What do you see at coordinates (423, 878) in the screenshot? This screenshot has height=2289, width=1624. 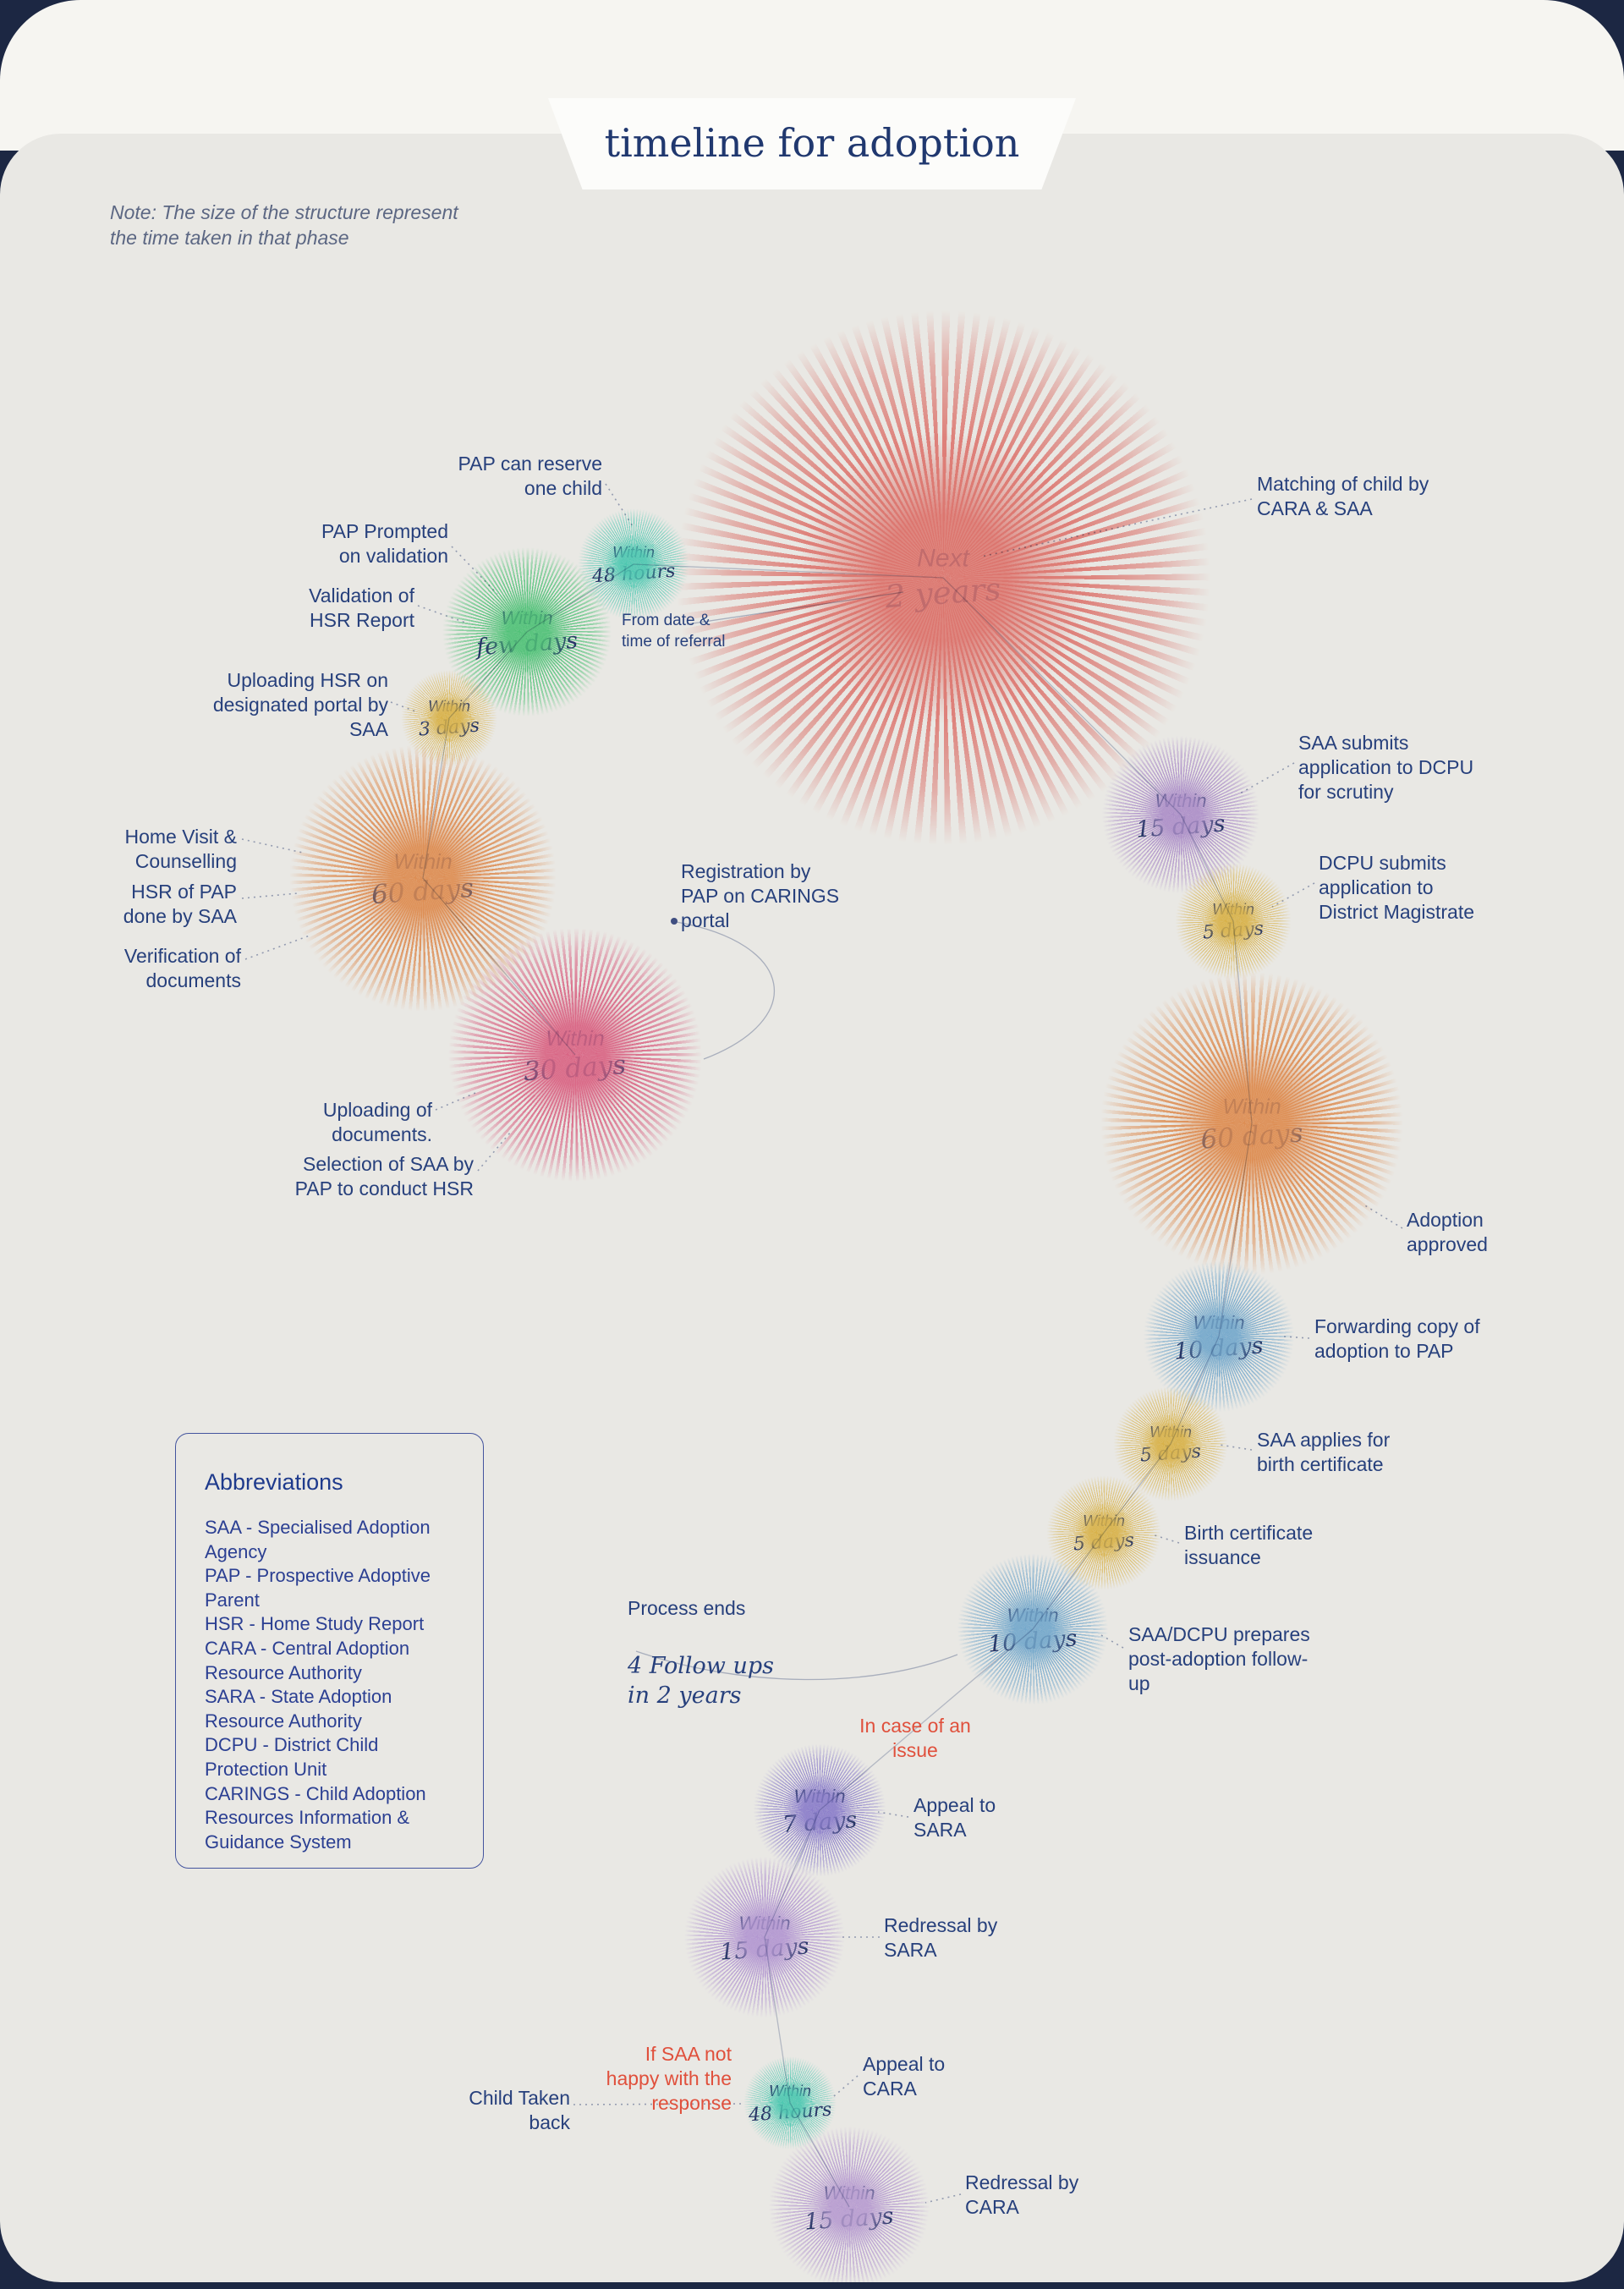 I see `phase-burst-home-study: Within 60 days` at bounding box center [423, 878].